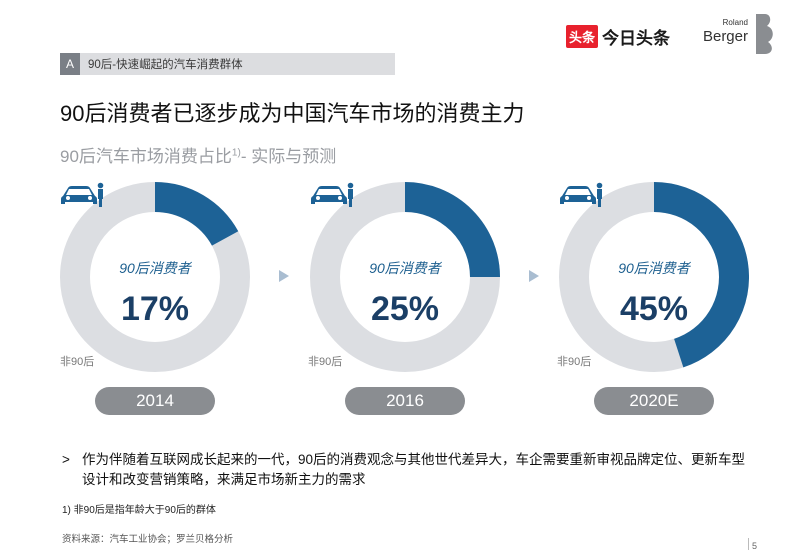  What do you see at coordinates (755, 546) in the screenshot?
I see `page-number: 5` at bounding box center [755, 546].